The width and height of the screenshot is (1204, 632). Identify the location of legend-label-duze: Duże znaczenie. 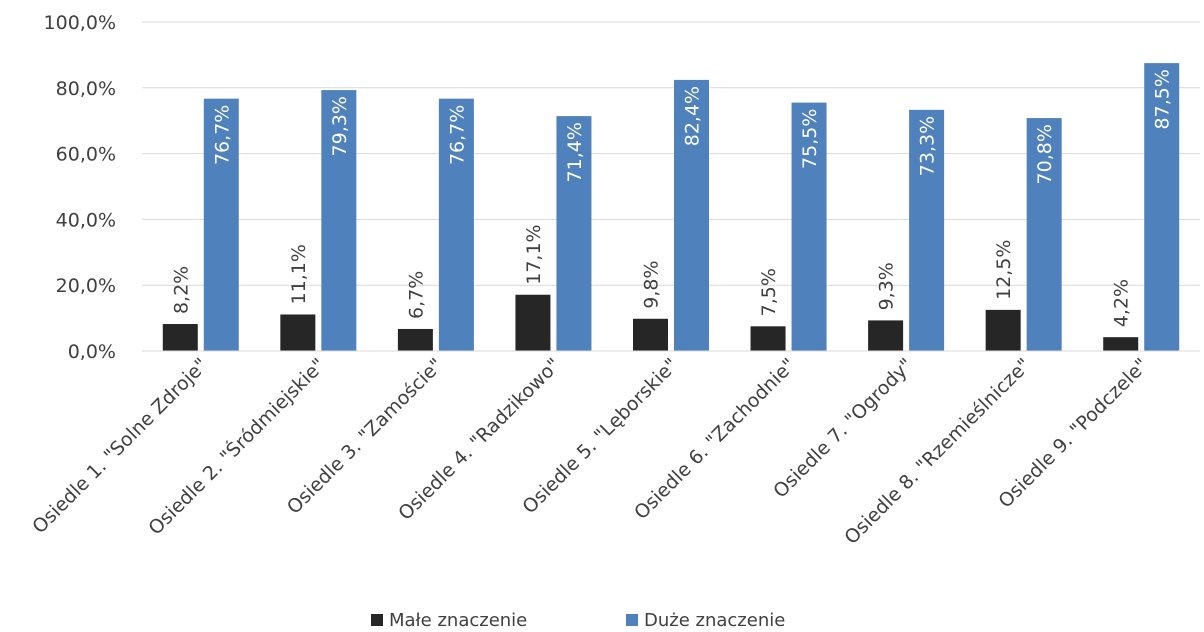
(715, 620).